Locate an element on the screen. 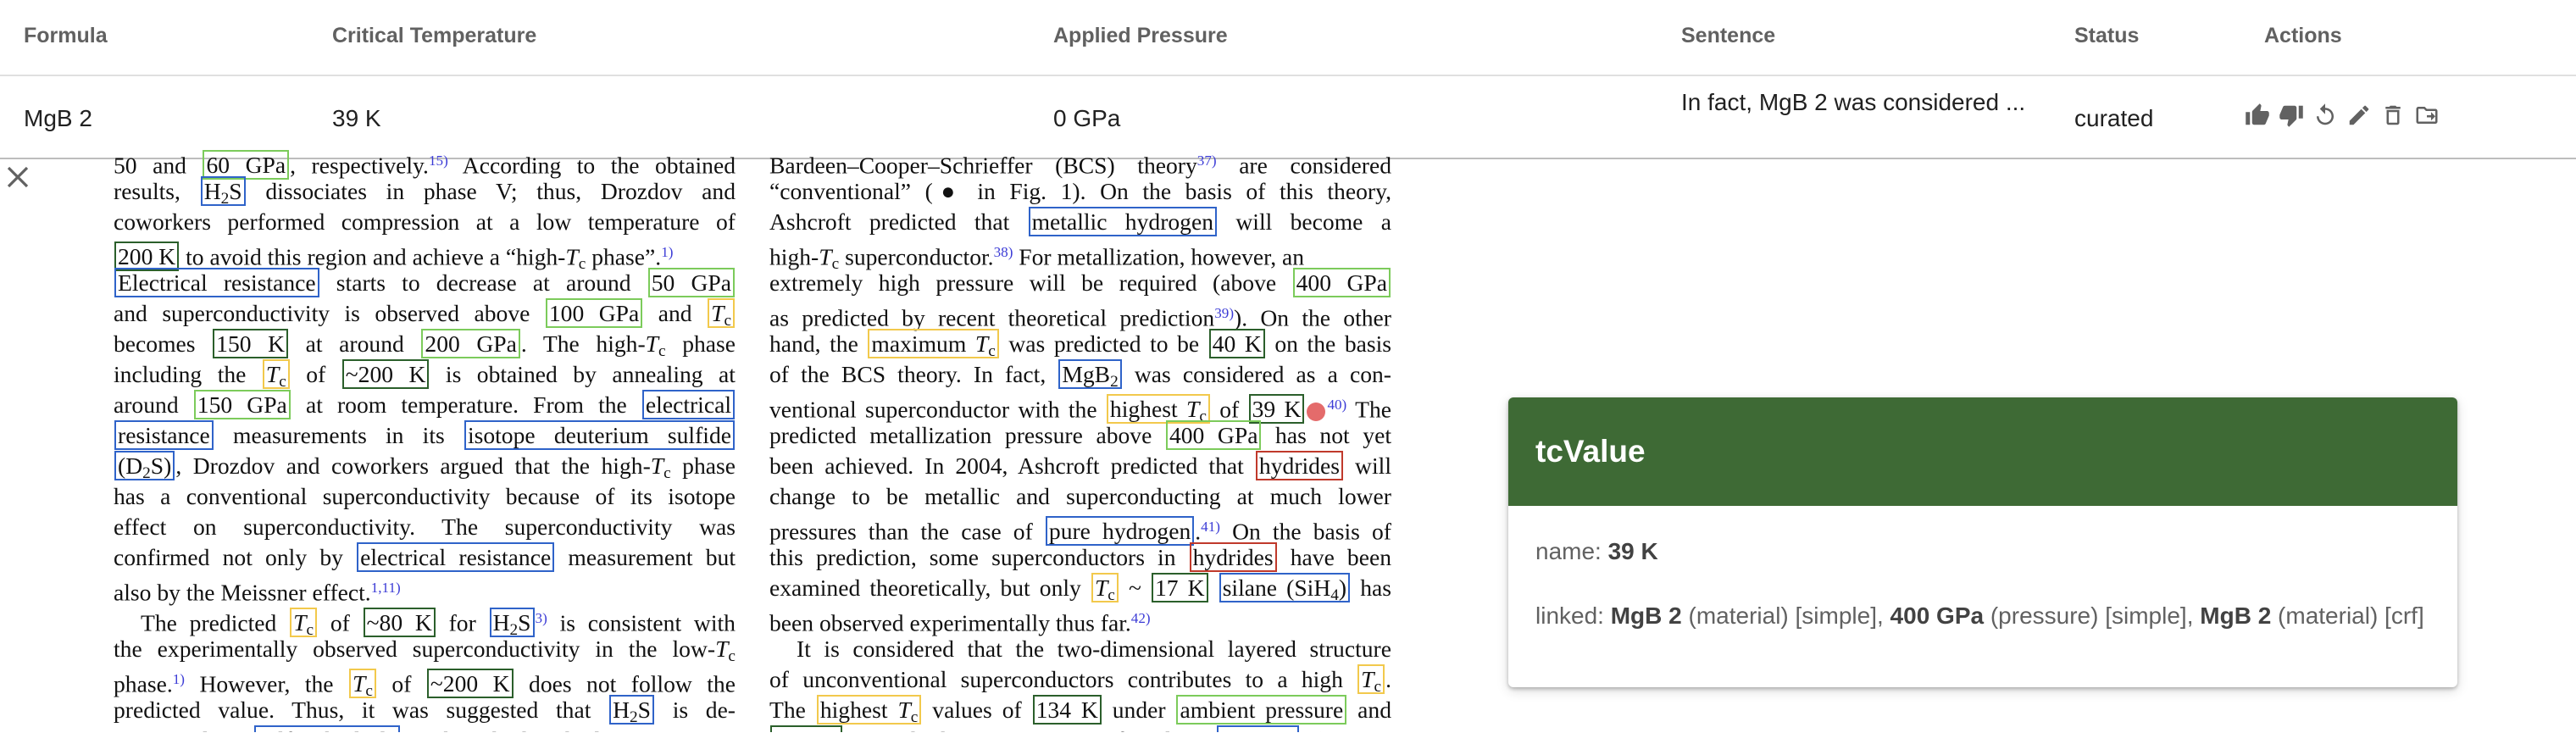 Image resolution: width=2576 pixels, height=744 pixels. row-actions is located at coordinates (2342, 116).